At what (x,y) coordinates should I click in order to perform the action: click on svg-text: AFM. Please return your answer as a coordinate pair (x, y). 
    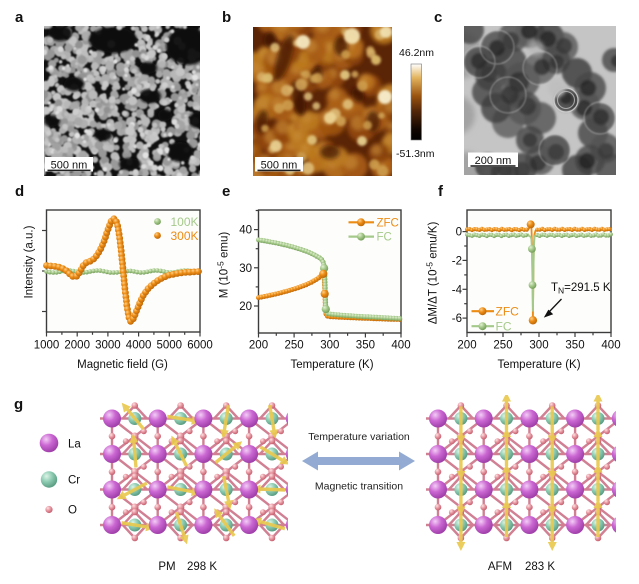
    Looking at the image, I should click on (500, 567).